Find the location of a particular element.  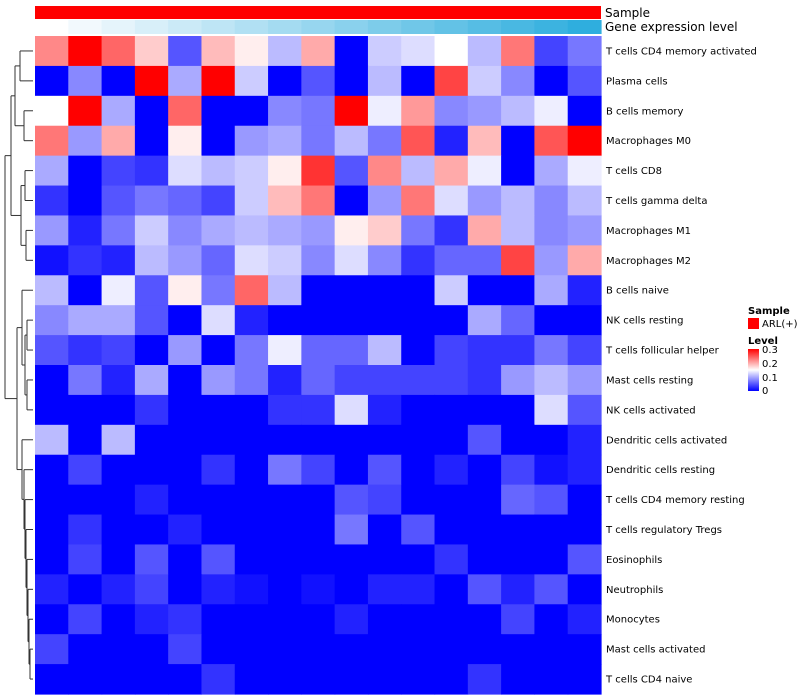

annotation-label-sample: Sample is located at coordinates (627, 13).